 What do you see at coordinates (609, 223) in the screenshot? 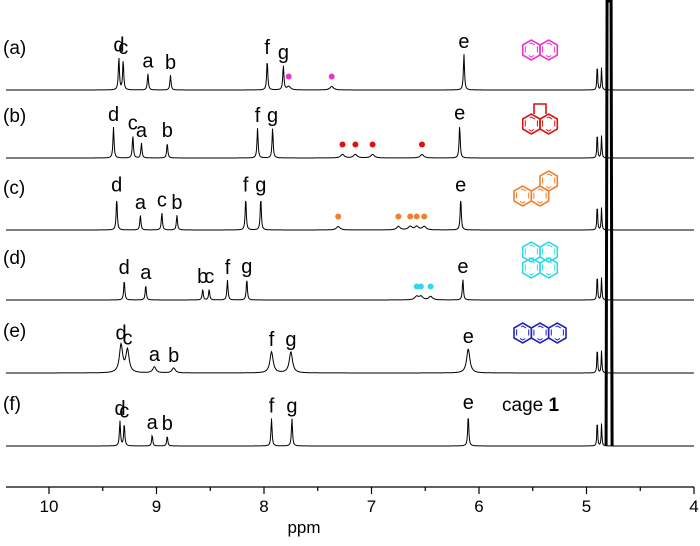
I see `solvent-peak` at bounding box center [609, 223].